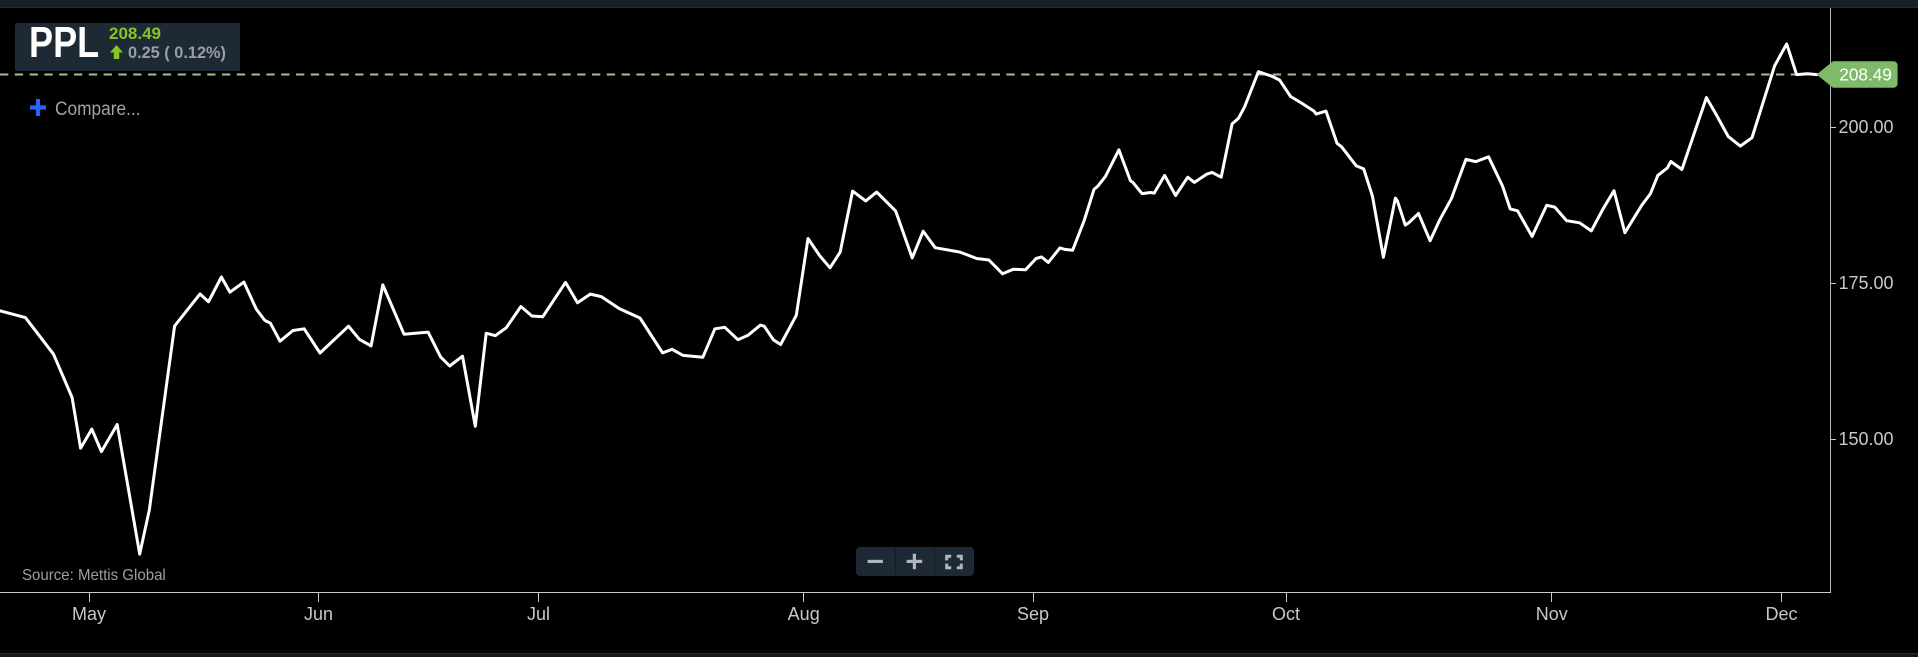 The width and height of the screenshot is (1918, 657). What do you see at coordinates (1865, 74) in the screenshot?
I see `svg-text: 208.49` at bounding box center [1865, 74].